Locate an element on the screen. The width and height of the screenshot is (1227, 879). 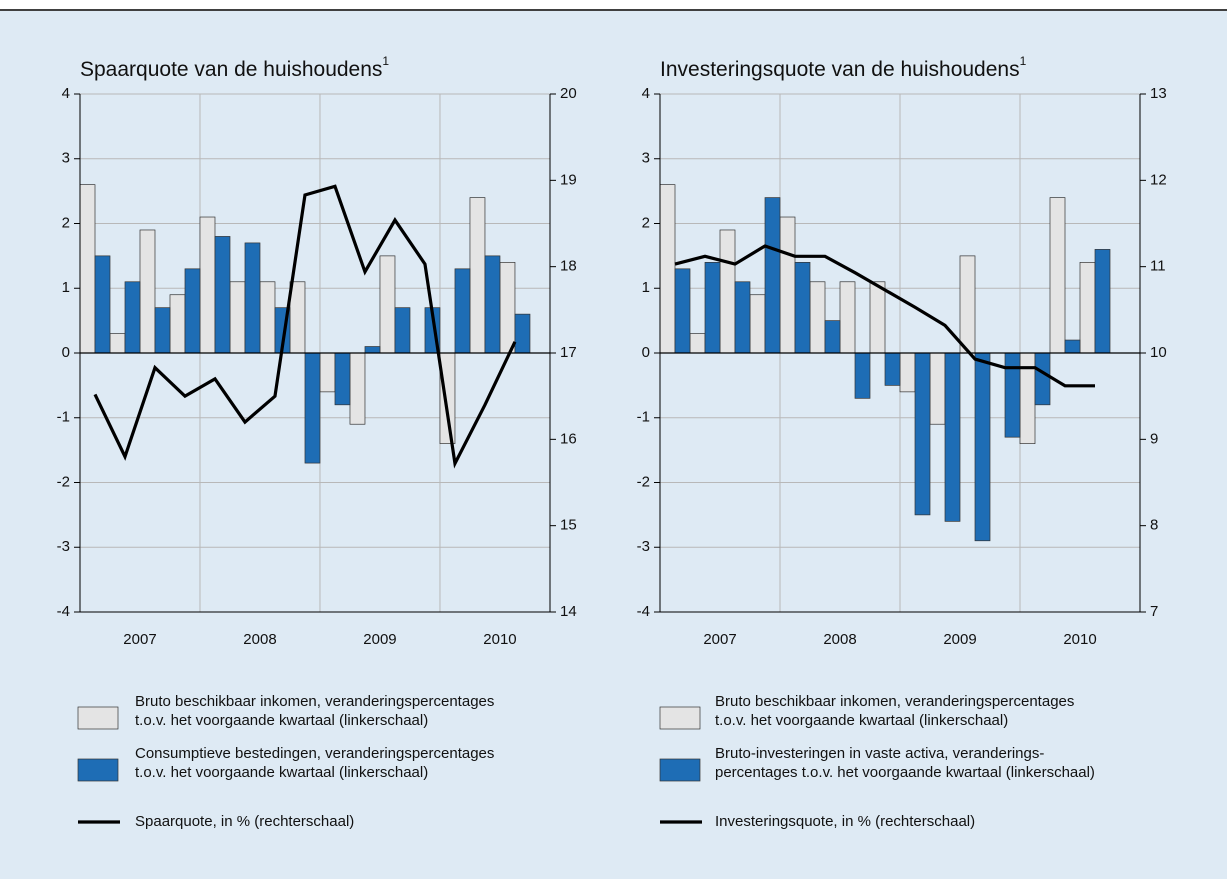
y2-tick-label: 13 is located at coordinates (1158, 93).